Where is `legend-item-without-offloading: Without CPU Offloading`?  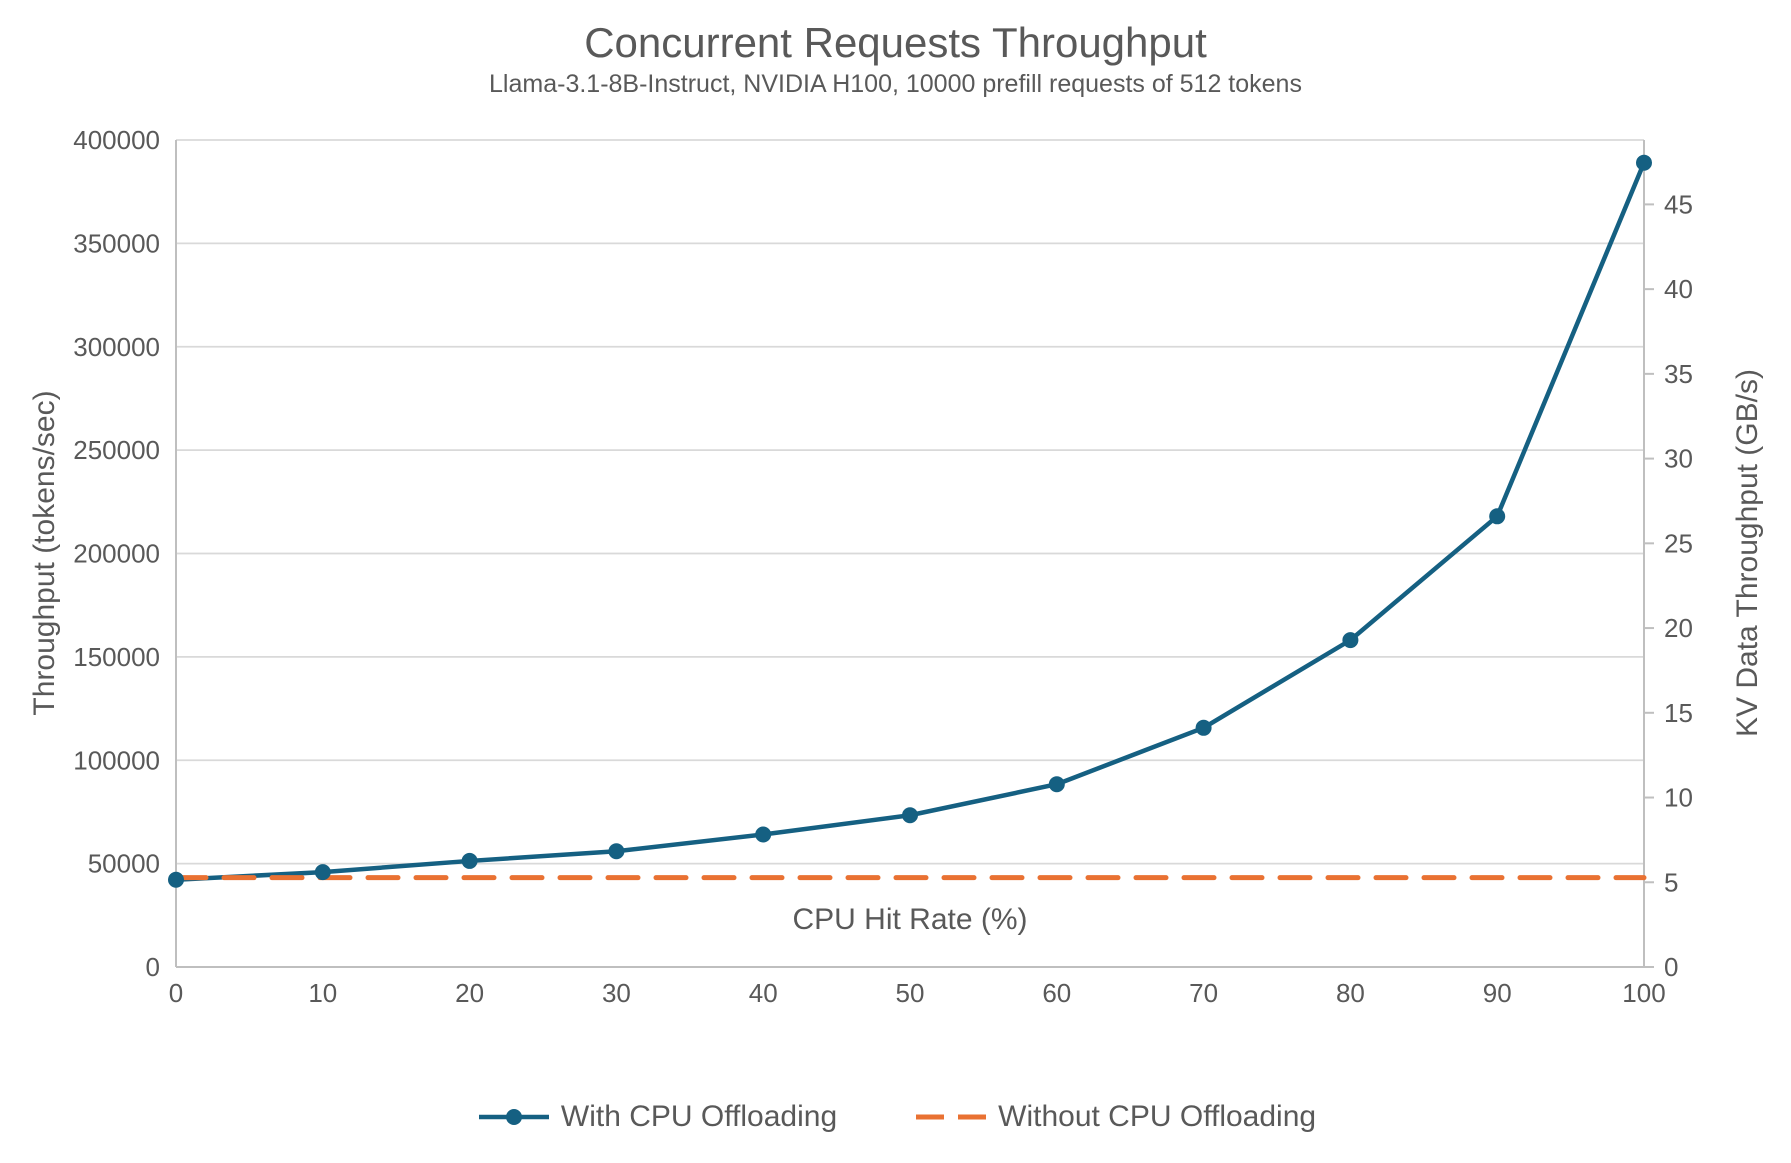 legend-item-without-offloading: Without CPU Offloading is located at coordinates (1114, 1117).